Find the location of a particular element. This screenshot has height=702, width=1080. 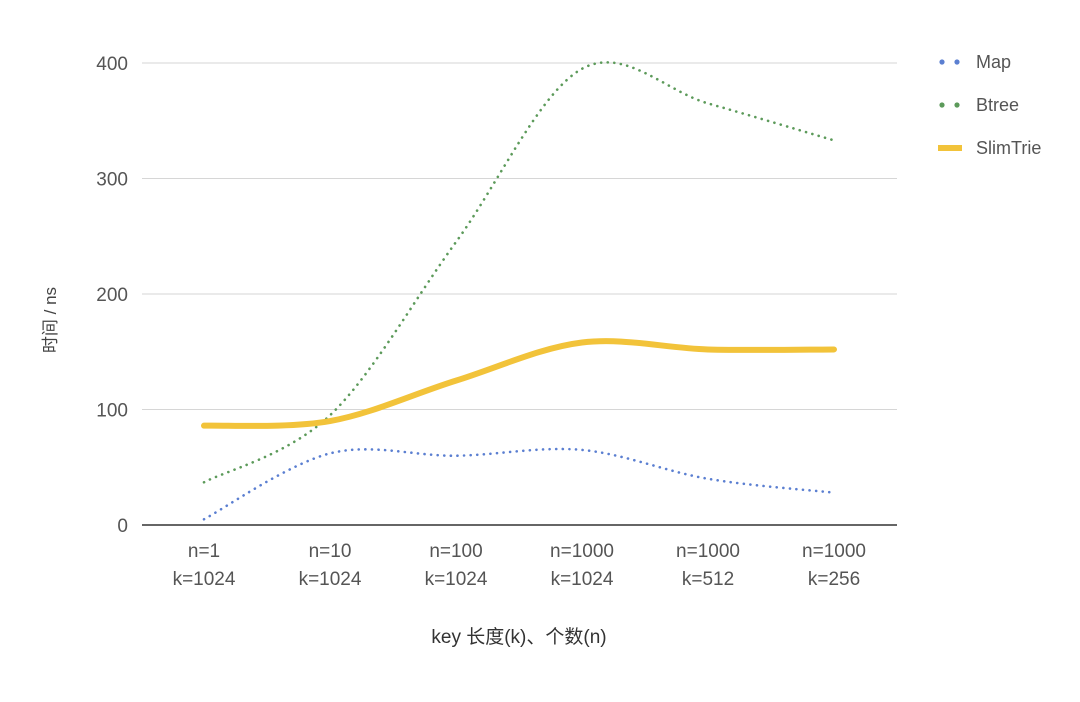

x-tick-label: n=1000 k=512 is located at coordinates (708, 565).